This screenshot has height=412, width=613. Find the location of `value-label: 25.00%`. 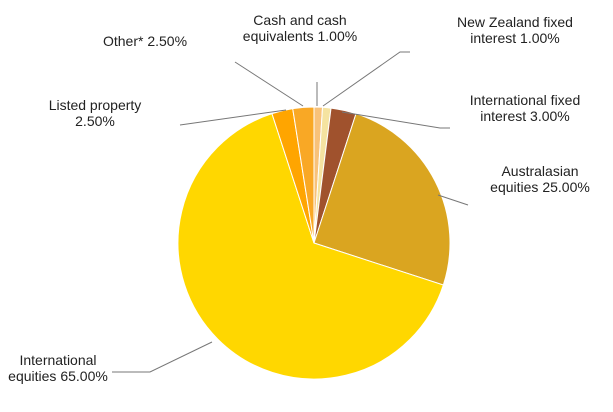

value-label: 25.00% is located at coordinates (566, 187).